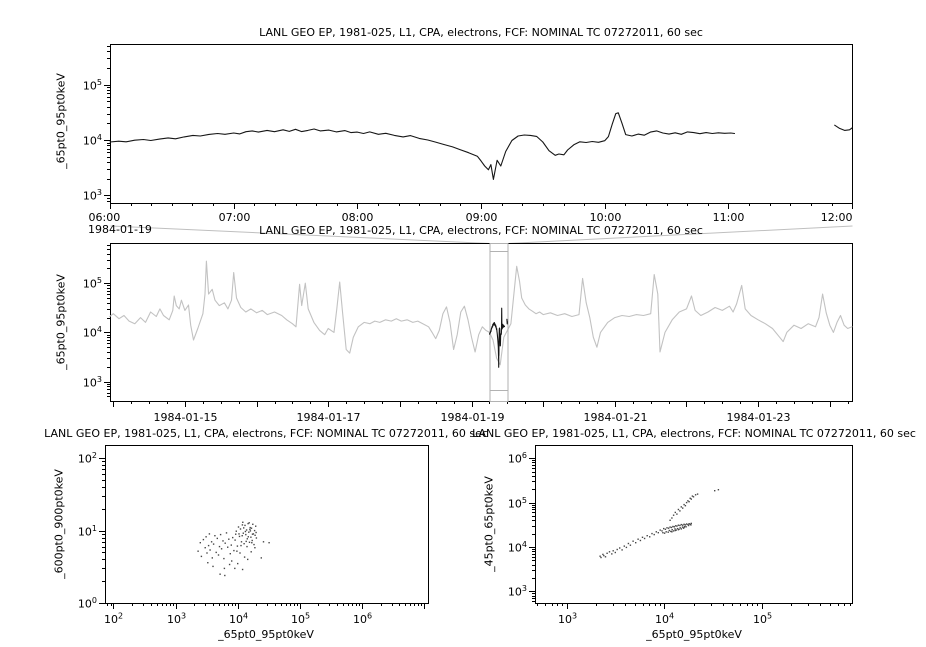 This screenshot has height=647, width=926. I want to click on scatter-right-y-axis-label: _45pt0_65pt0keV, so click(489, 524).